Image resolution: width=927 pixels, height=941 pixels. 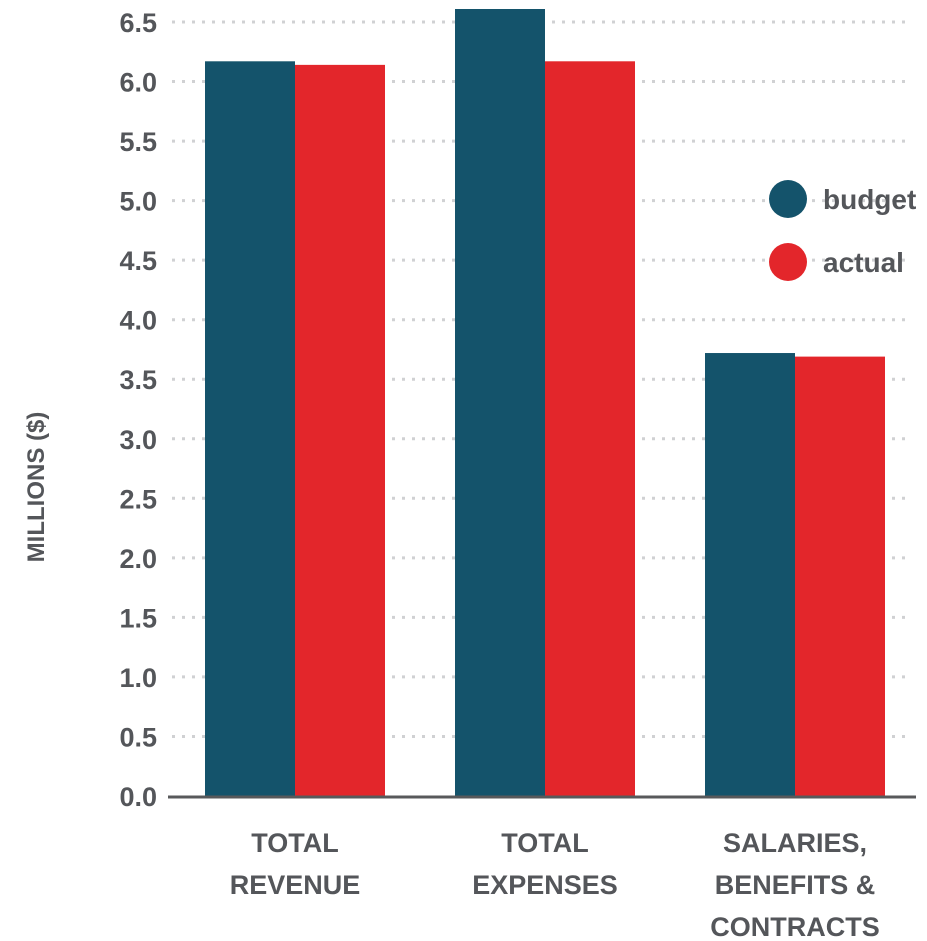 What do you see at coordinates (788, 199) in the screenshot?
I see `legend-swatch-budget` at bounding box center [788, 199].